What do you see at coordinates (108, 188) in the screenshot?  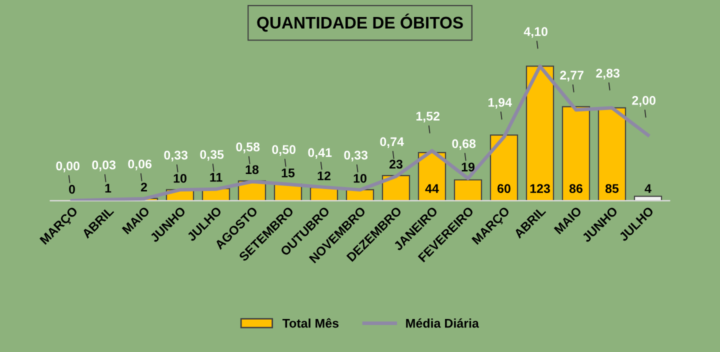 I see `data-label: 1` at bounding box center [108, 188].